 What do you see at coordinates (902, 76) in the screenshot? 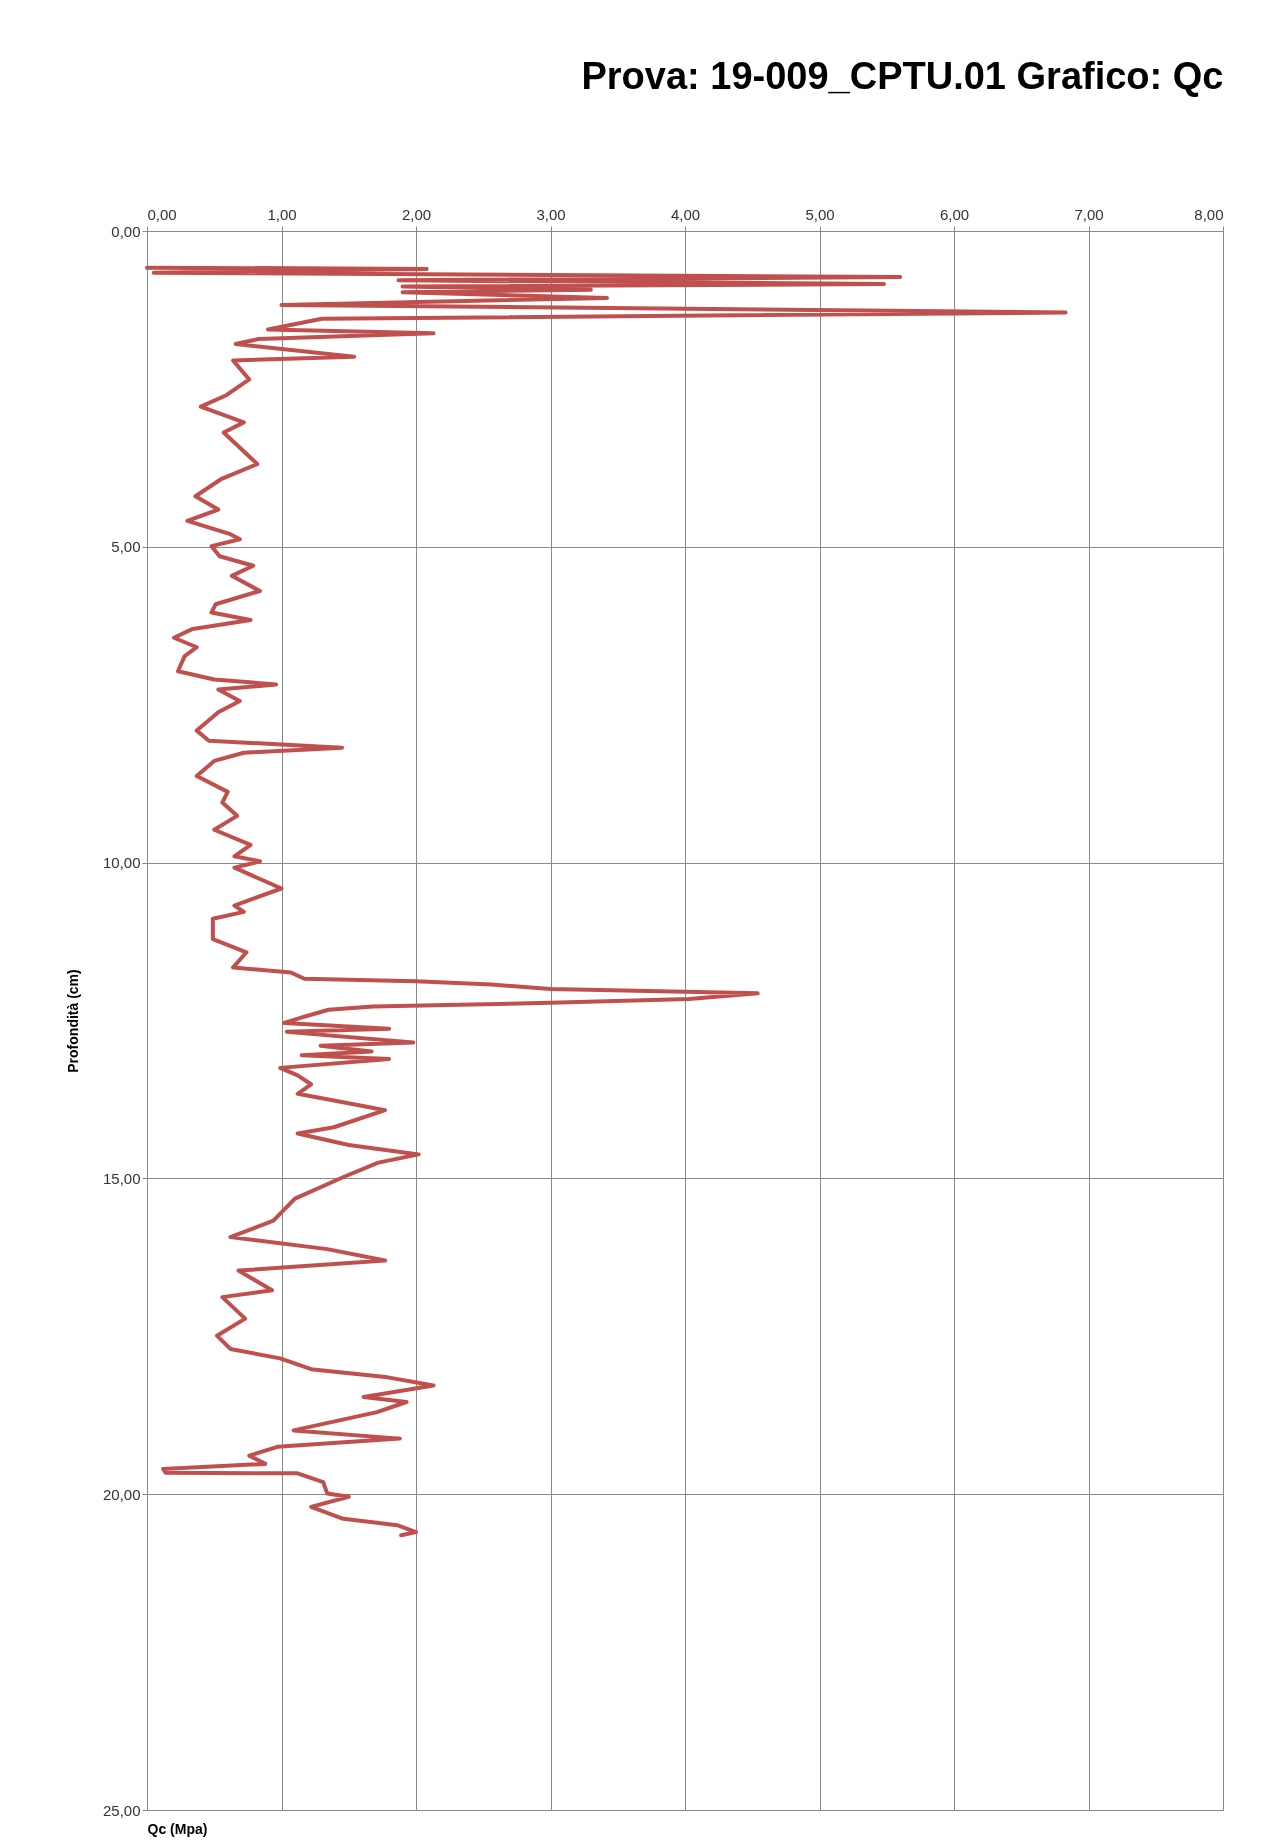
I see `chart-title: Prova: 19-009_CPTU.01 Grafico: Qc` at bounding box center [902, 76].